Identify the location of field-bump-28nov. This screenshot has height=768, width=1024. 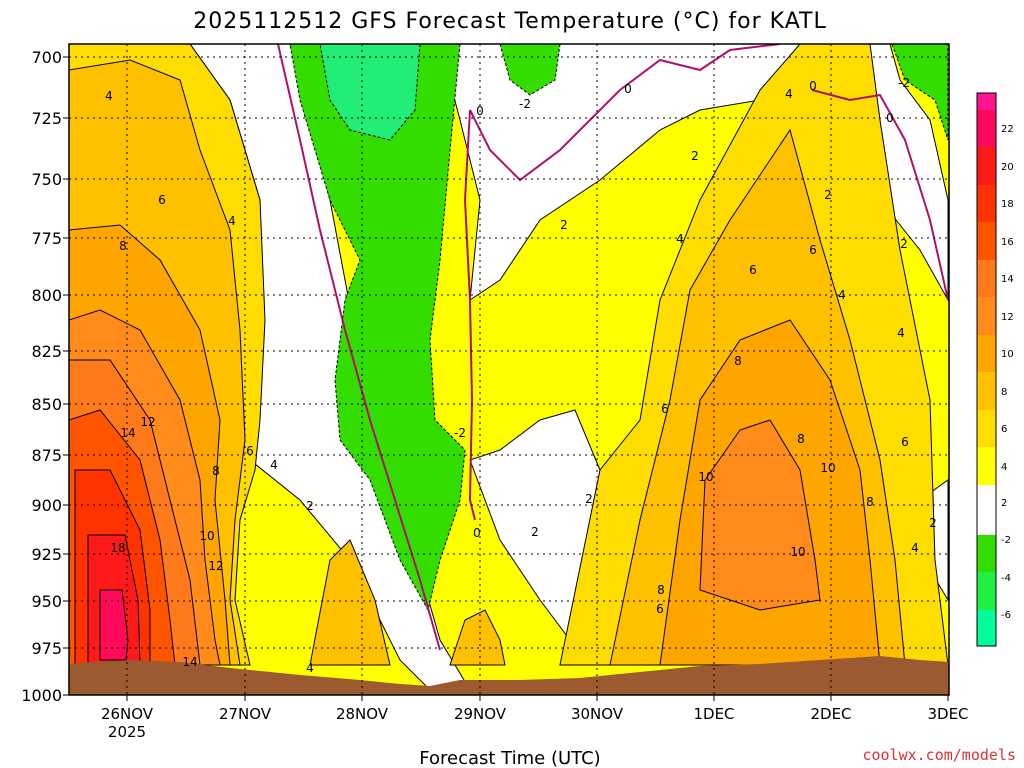
(350, 602).